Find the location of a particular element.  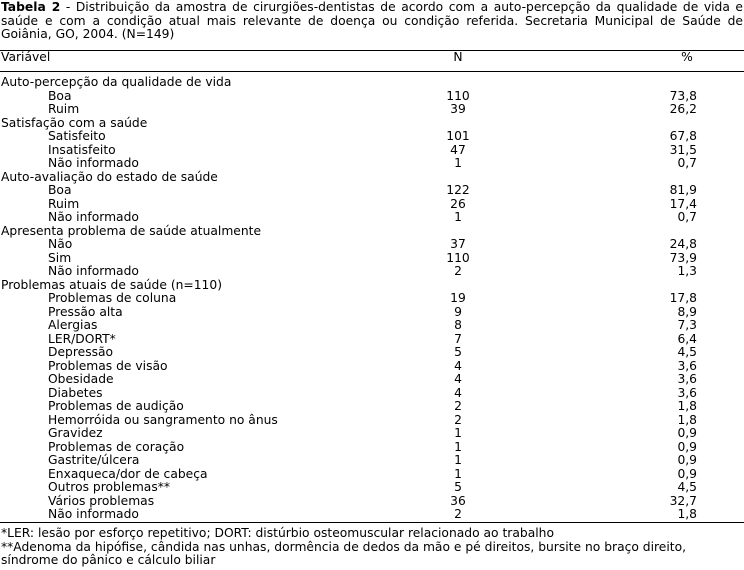

table-row: Ruim 39 26,2 is located at coordinates (372, 109).